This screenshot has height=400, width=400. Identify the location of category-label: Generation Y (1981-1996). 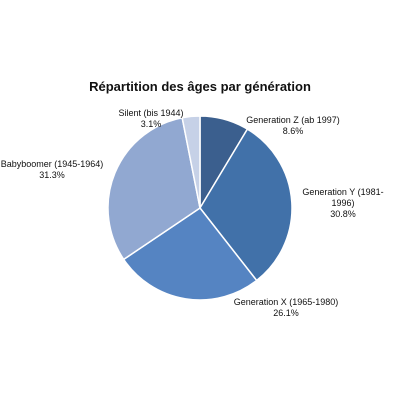
(343, 197).